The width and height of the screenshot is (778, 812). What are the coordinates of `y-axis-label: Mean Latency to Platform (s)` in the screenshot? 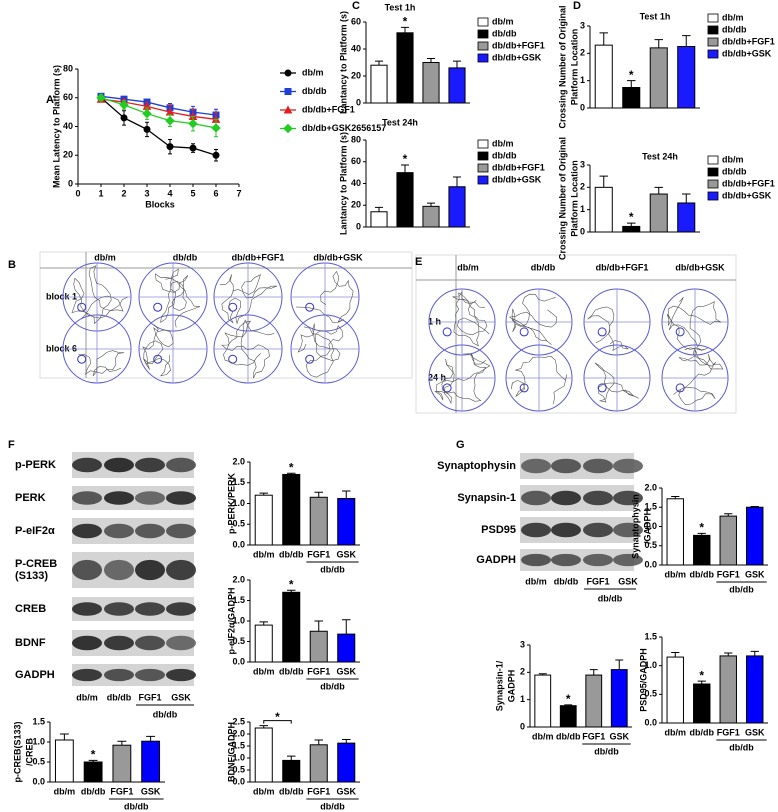 It's located at (56, 126).